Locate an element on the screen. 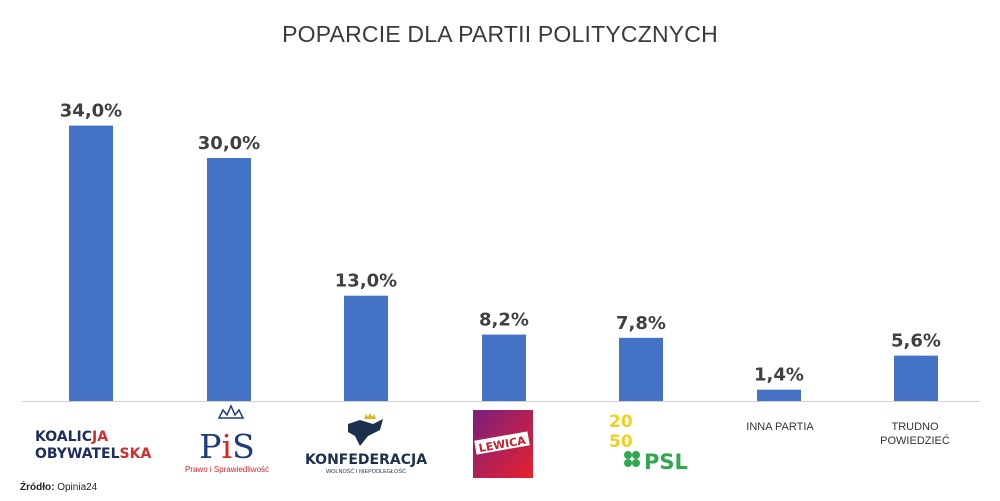  value-label-7: 5,6% is located at coordinates (916, 341).